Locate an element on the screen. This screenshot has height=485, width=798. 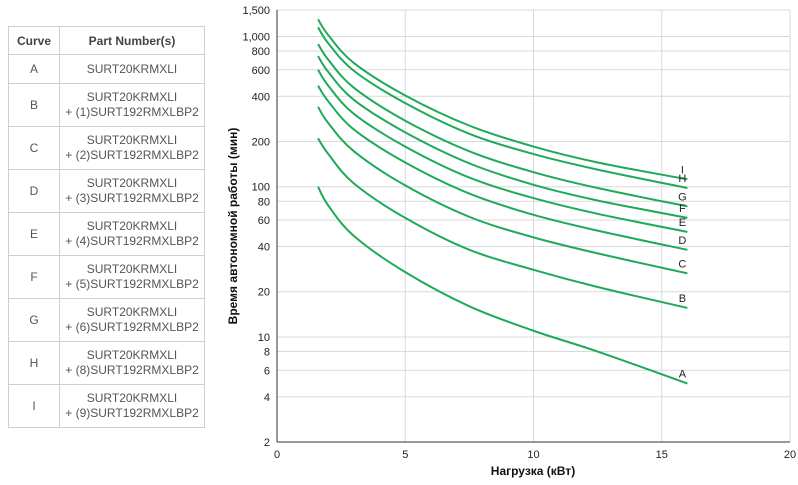
part-number-line2: + (9)SURT192RMXLBP2 is located at coordinates (132, 413).